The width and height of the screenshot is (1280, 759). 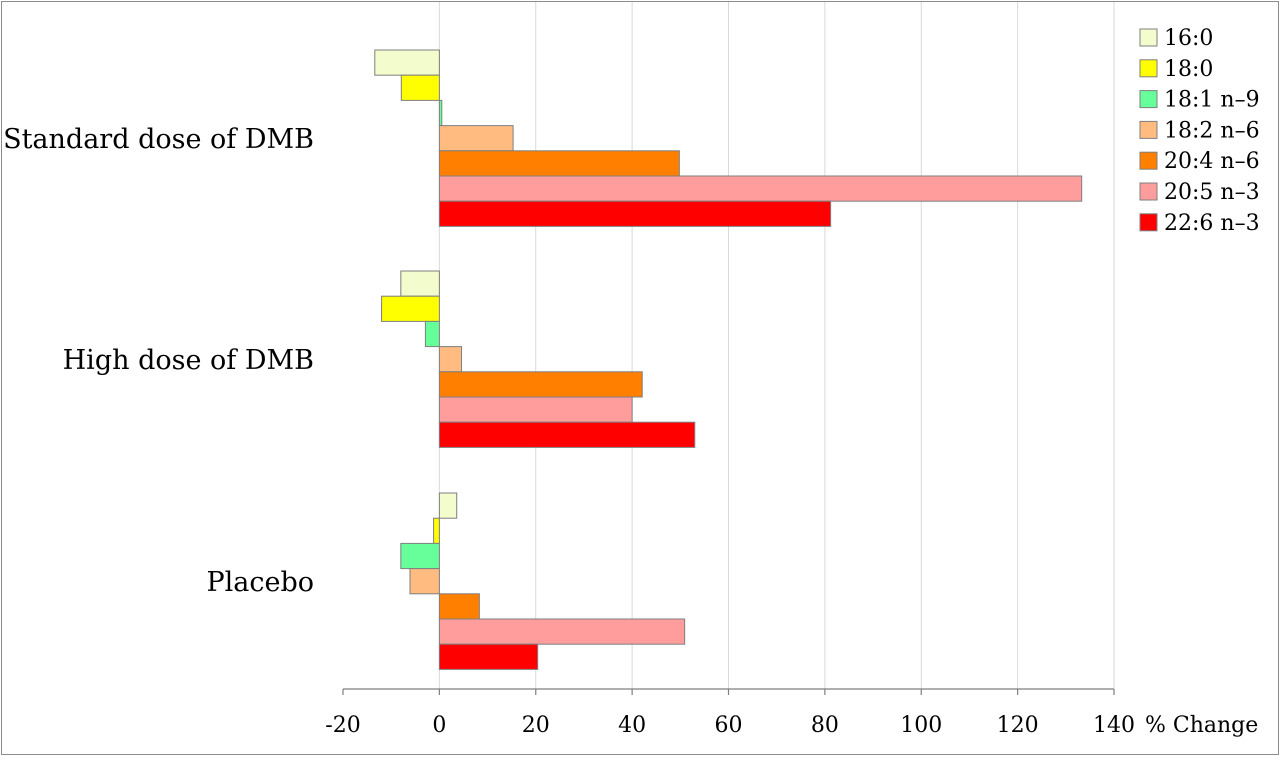 What do you see at coordinates (791, 713) in the screenshot?
I see `x-axis: -20 0 20 40 60 80 100 120 140 % Change` at bounding box center [791, 713].